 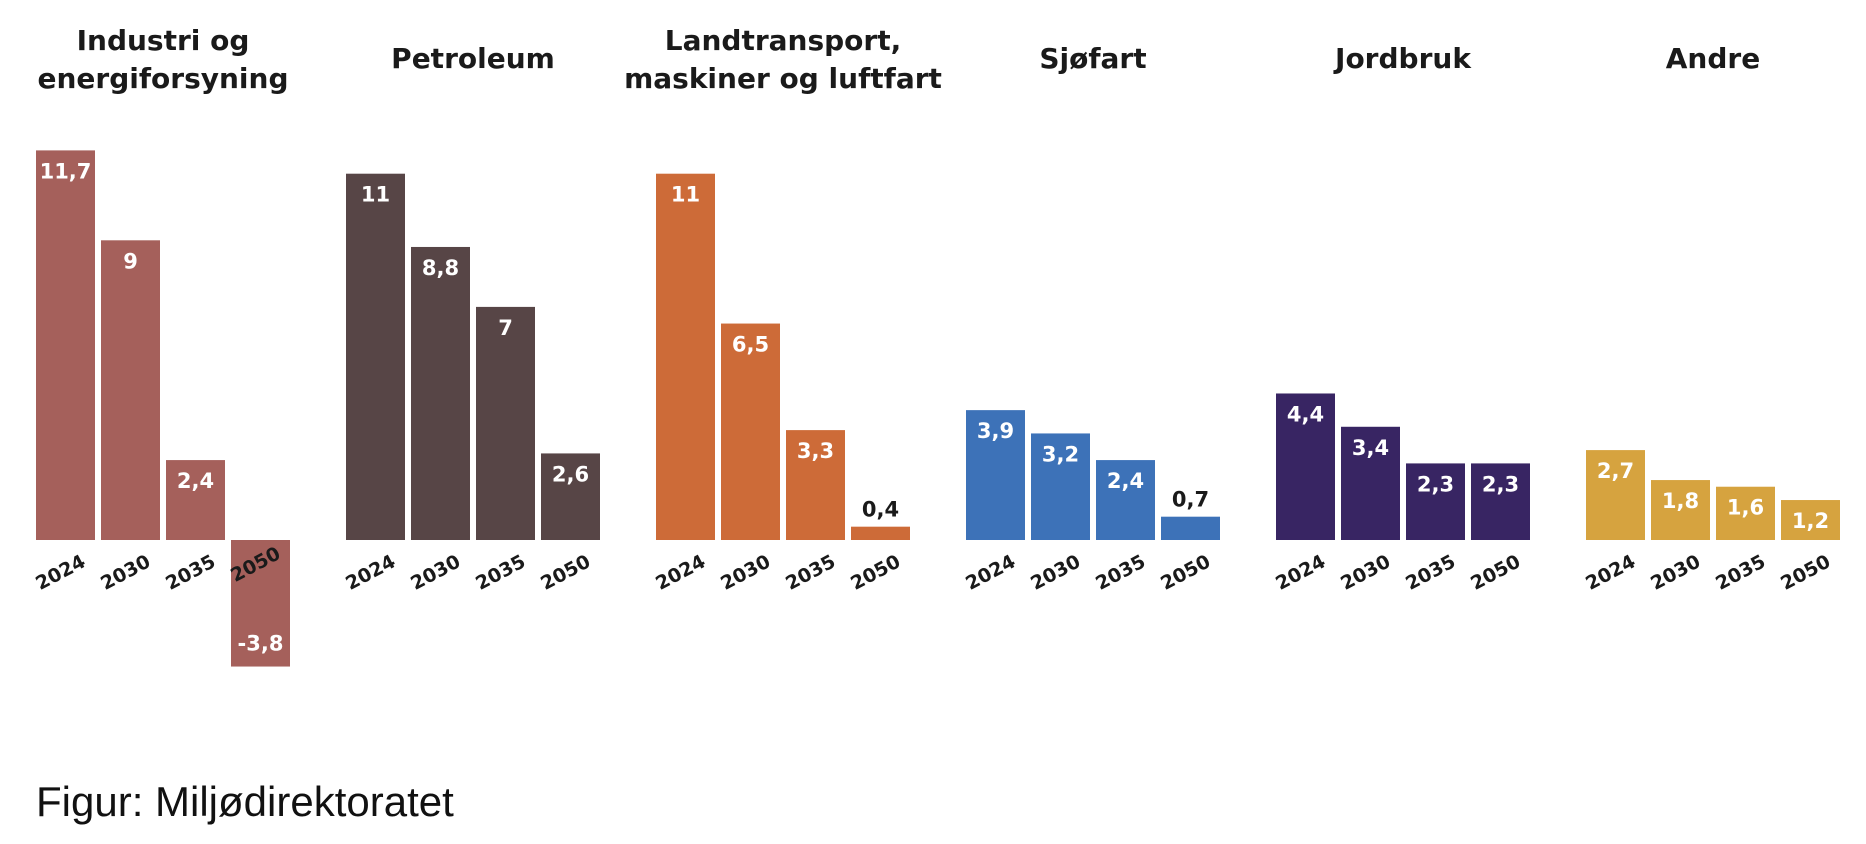 I want to click on panel-title: Sjøfart, so click(x=1092, y=58).